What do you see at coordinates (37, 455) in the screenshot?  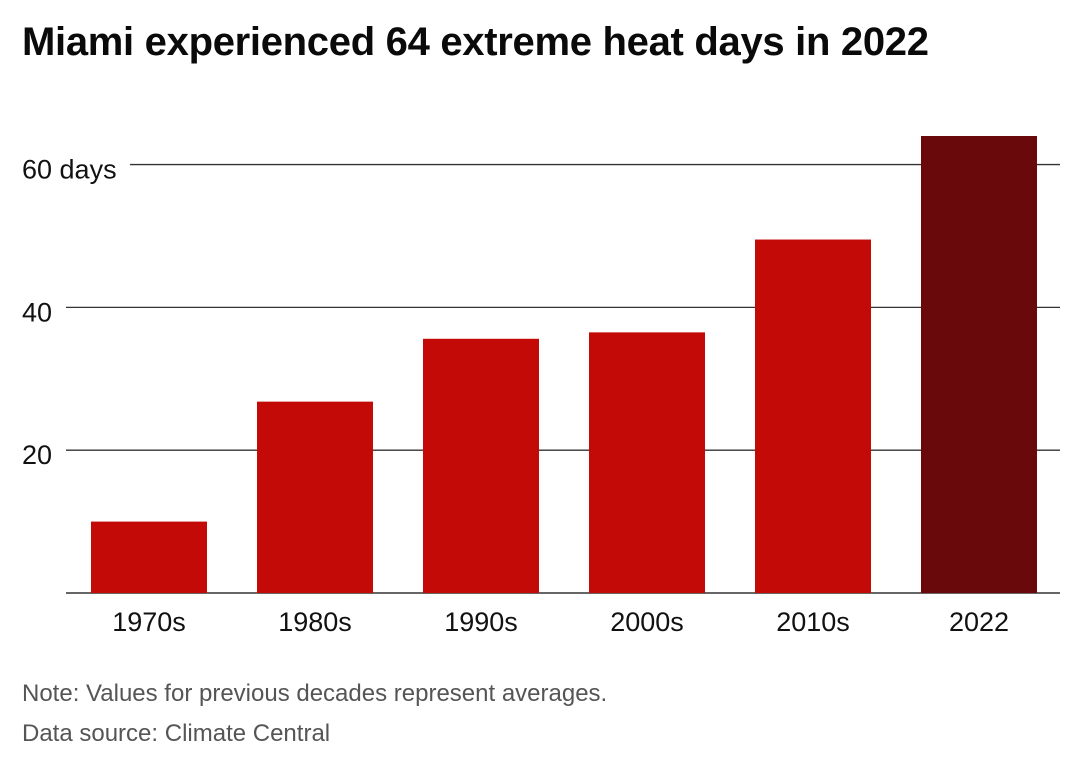 I see `y-tick-label-20: 20` at bounding box center [37, 455].